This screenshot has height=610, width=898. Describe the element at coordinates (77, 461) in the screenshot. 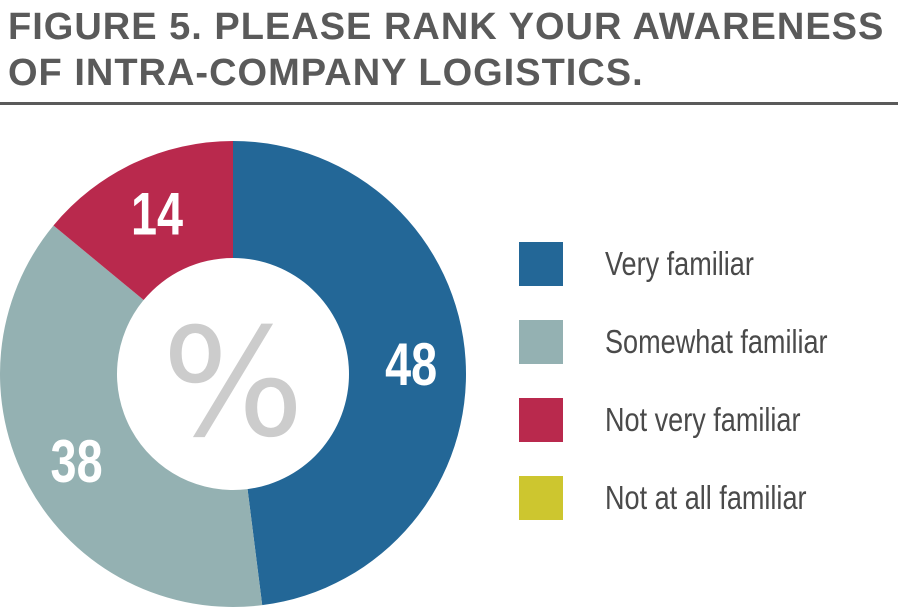

I see `slice-value-label: 38` at that location.